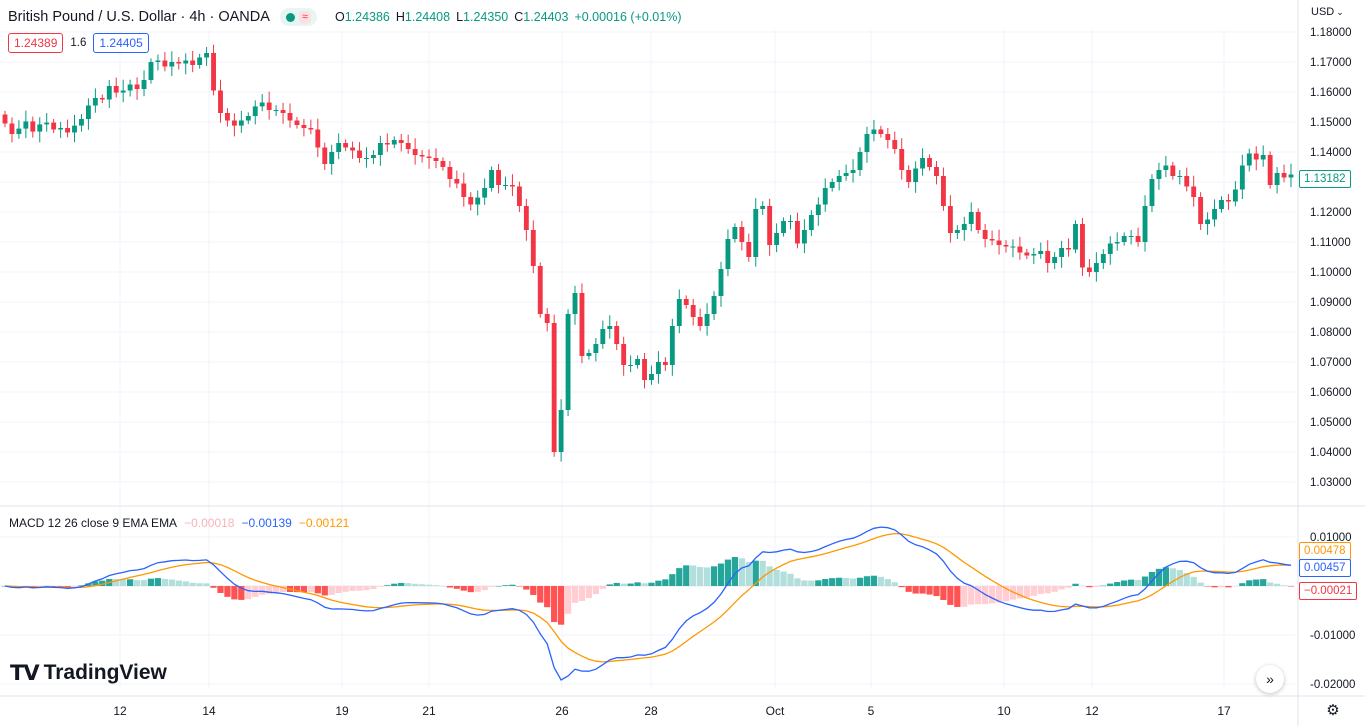  Describe the element at coordinates (121, 43) in the screenshot. I see `buy-price-button: 1.24405` at that location.